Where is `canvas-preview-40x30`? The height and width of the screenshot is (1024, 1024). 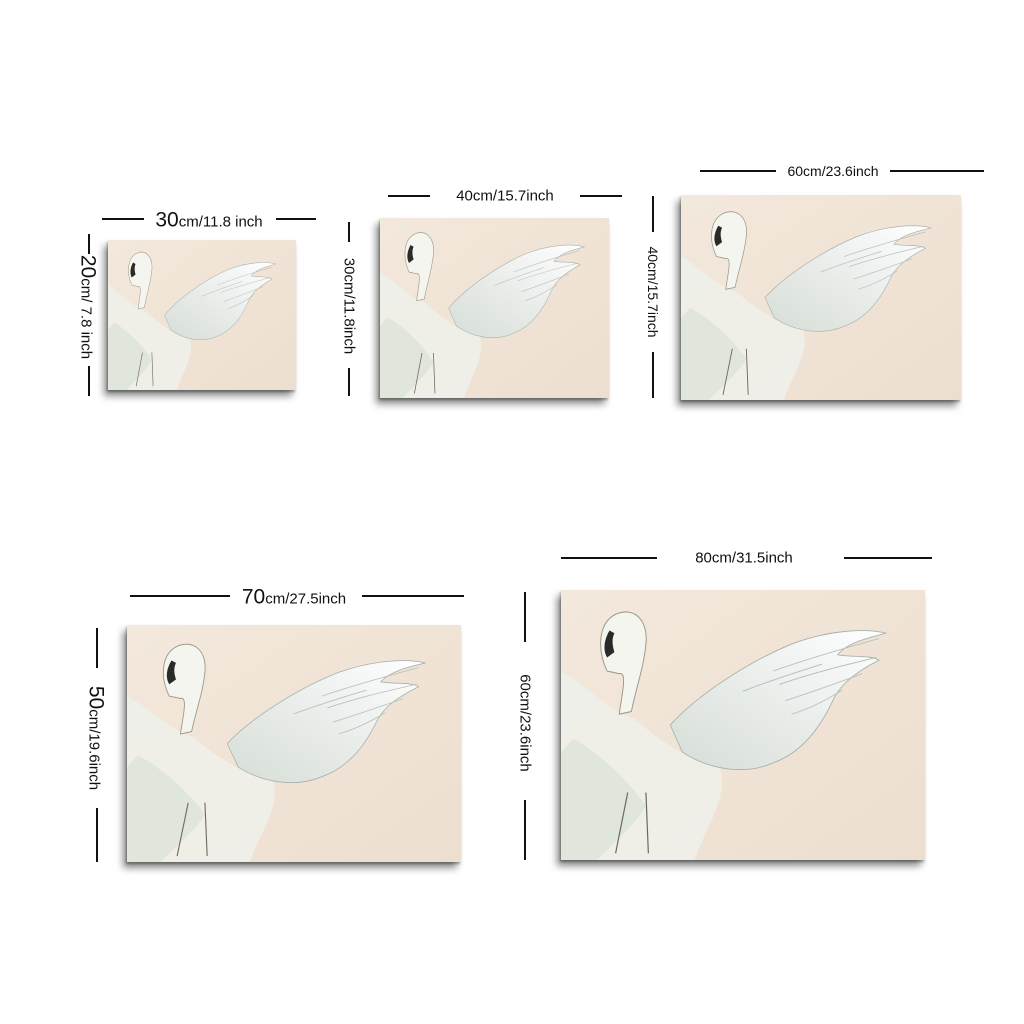 canvas-preview-40x30 is located at coordinates (494, 308).